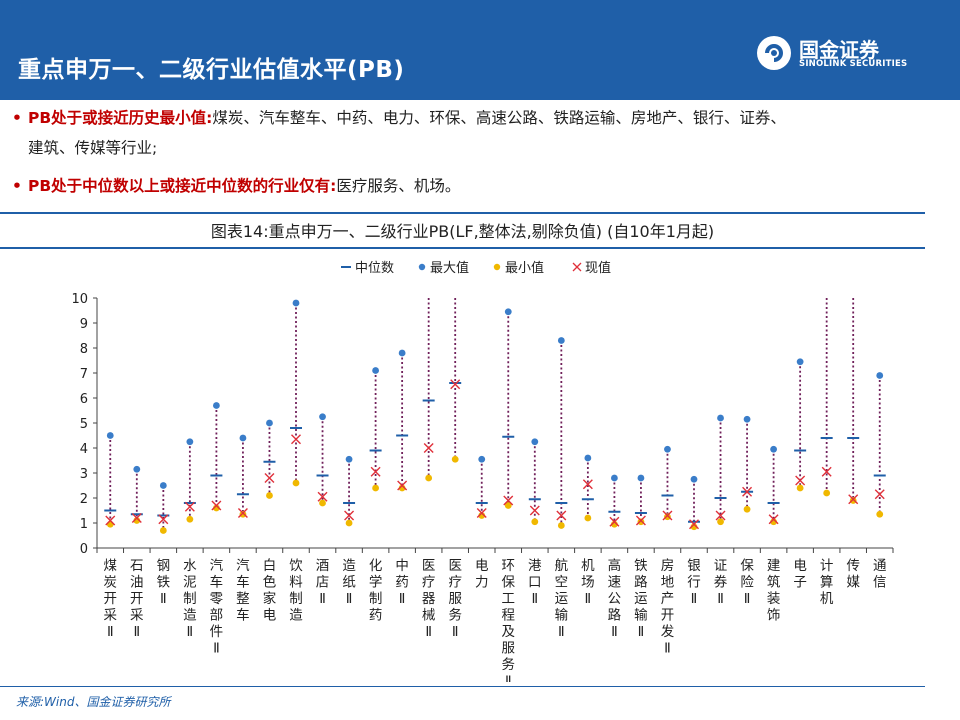 The image size is (960, 720). I want to click on y-tick-label: 10, so click(79, 299).